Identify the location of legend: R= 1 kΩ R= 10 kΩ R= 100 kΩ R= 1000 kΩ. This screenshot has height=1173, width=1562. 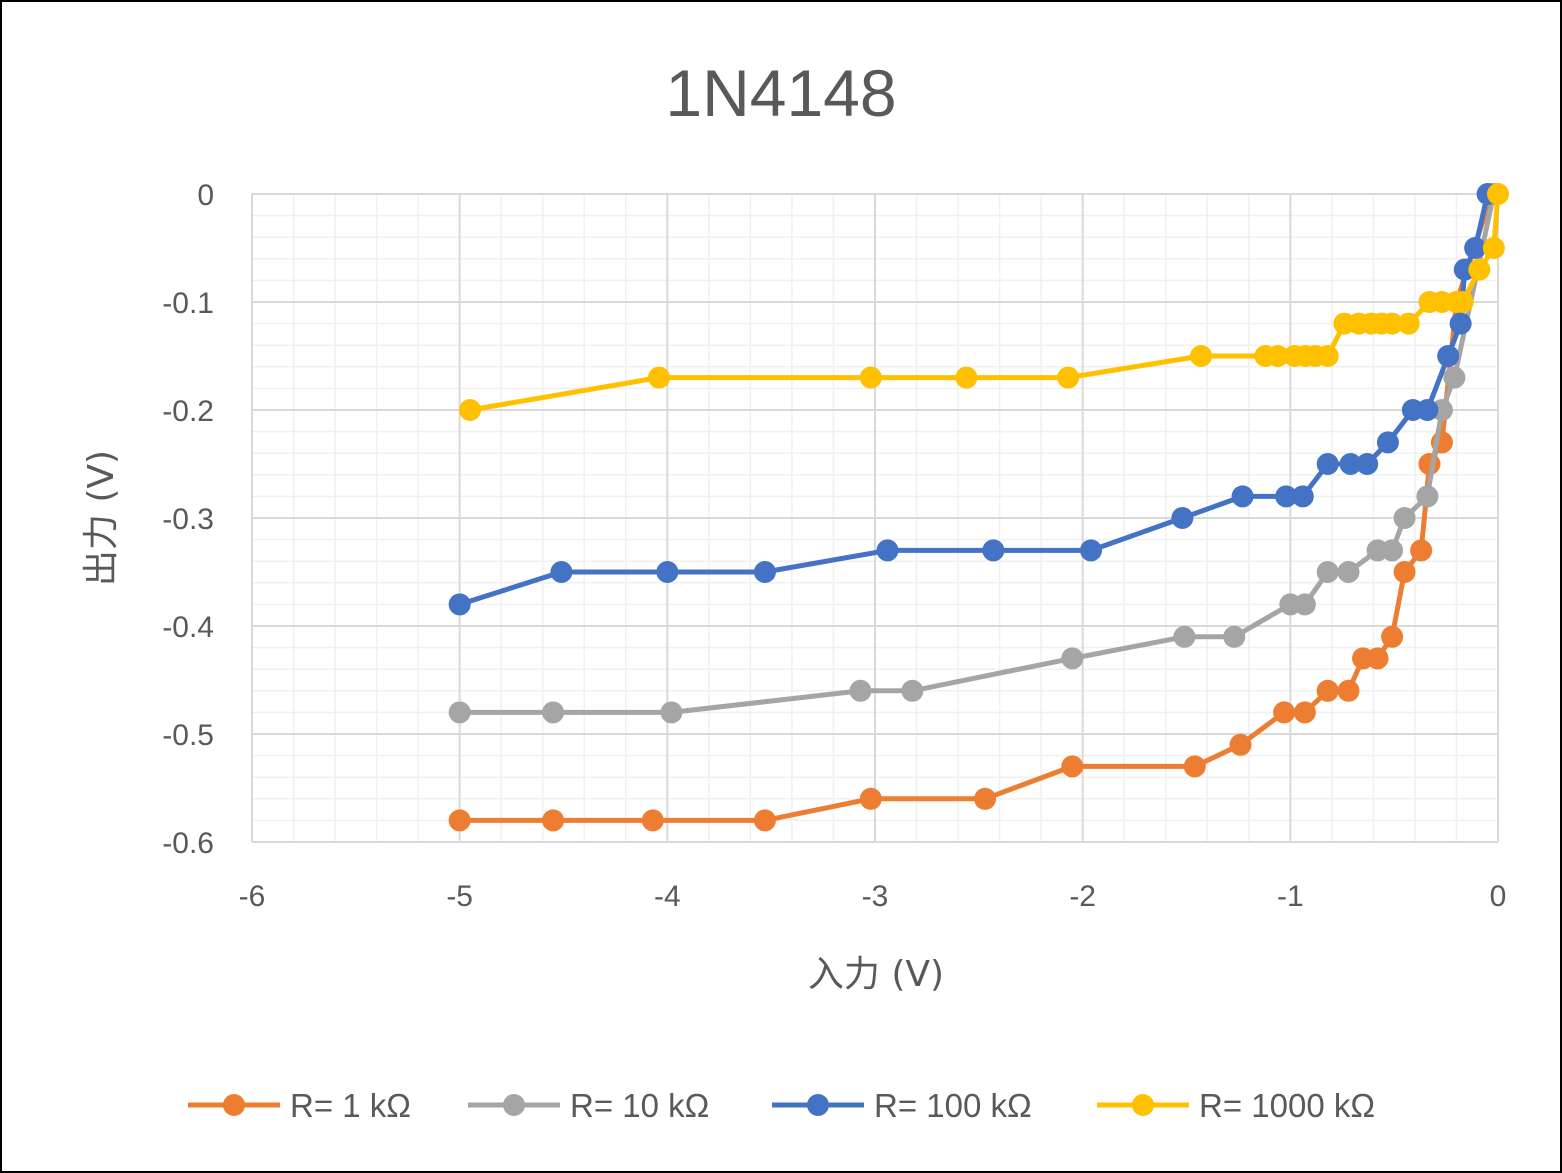
(781, 1105).